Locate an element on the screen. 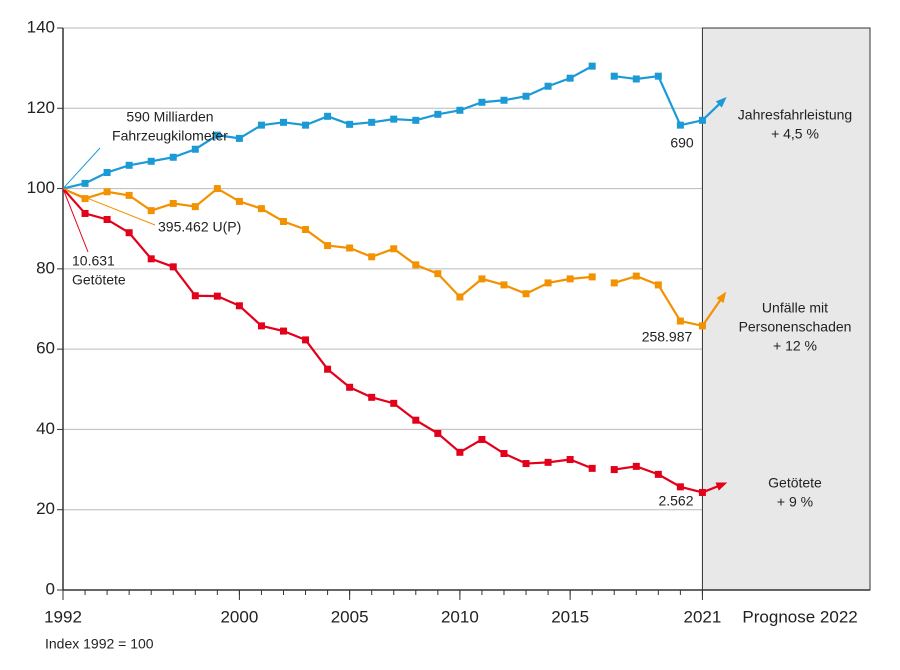  y-tick-label: 60 is located at coordinates (45, 348).